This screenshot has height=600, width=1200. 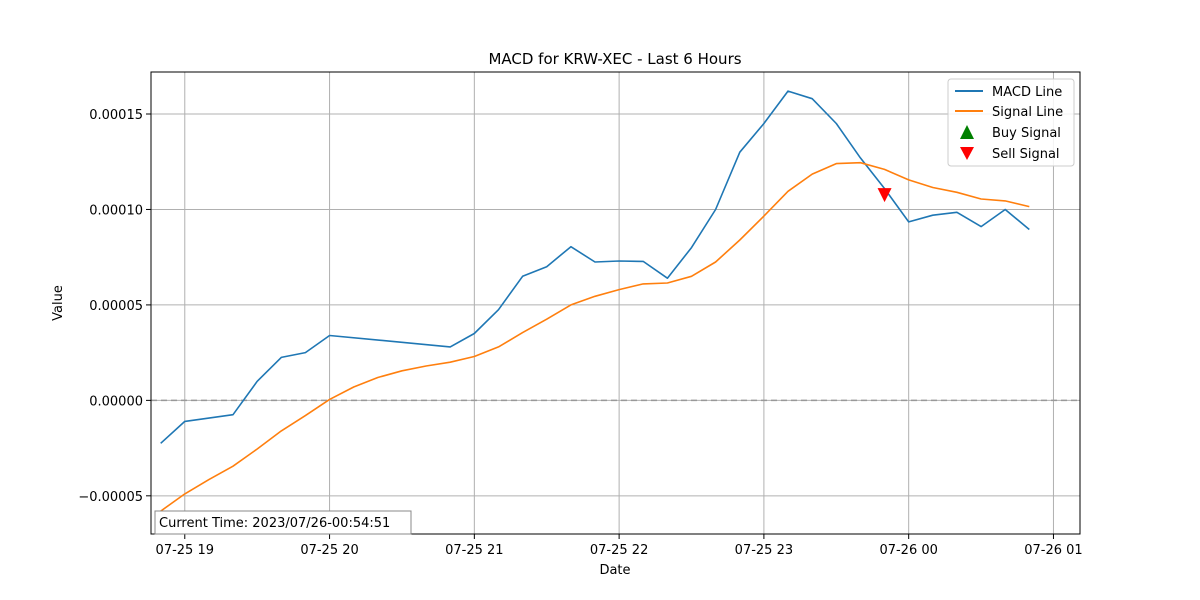 I want to click on marker-layer, so click(x=884, y=195).